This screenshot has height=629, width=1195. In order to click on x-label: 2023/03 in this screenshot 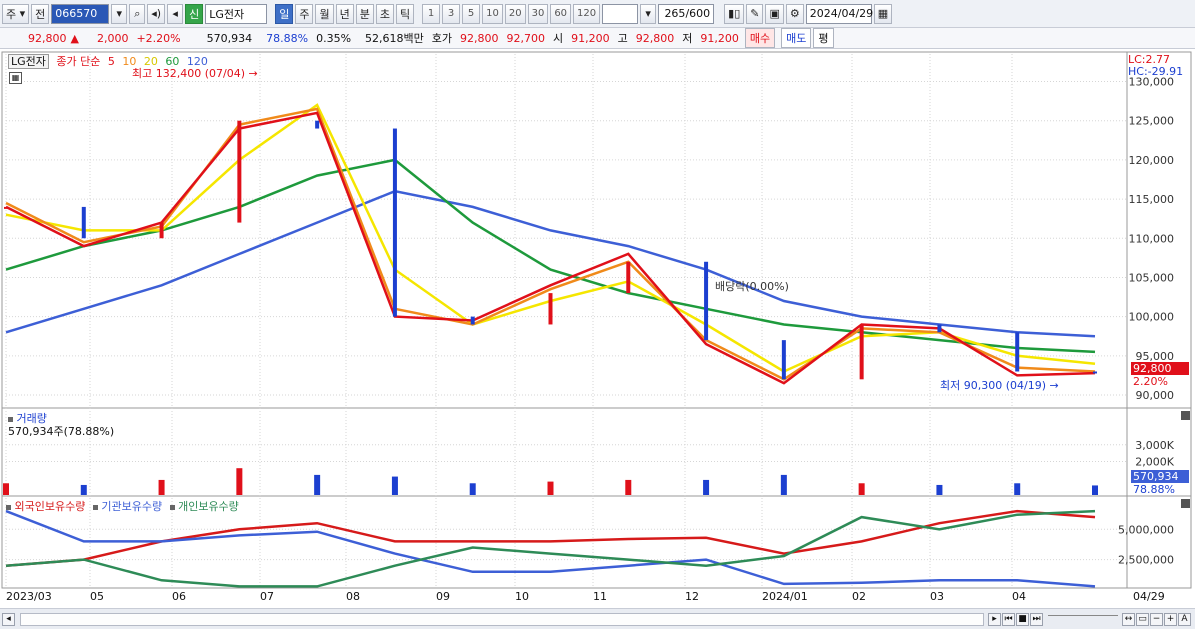, I will do `click(29, 596)`.